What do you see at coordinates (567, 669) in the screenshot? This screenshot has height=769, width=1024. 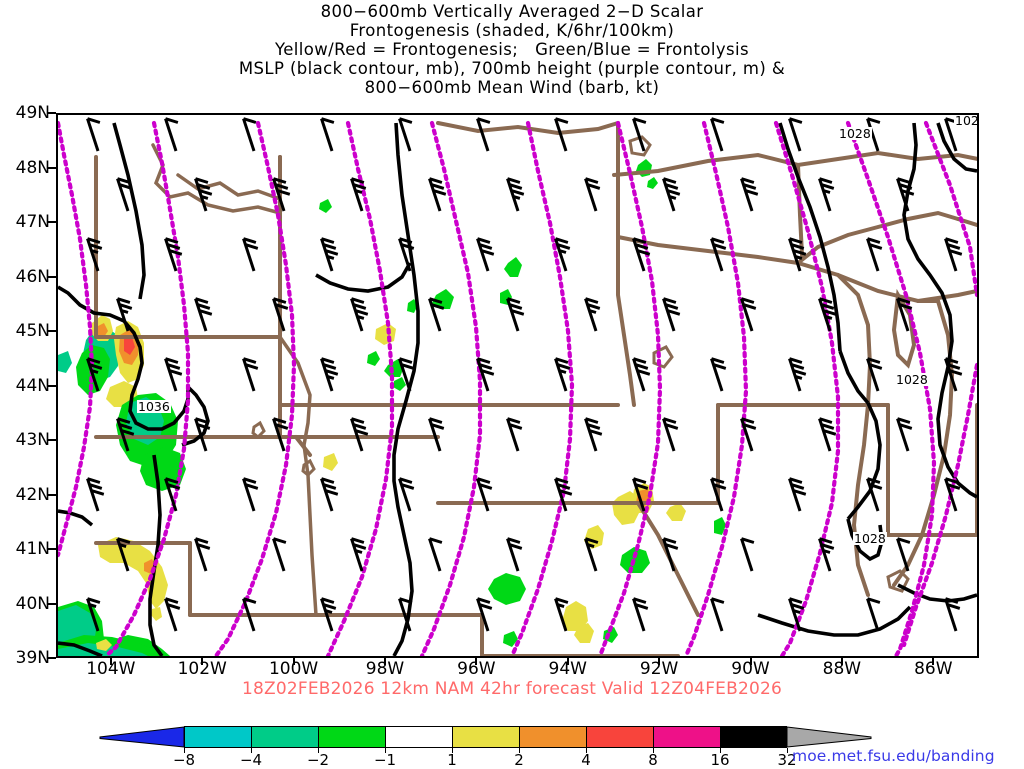 I see `longitude-label: 94W` at bounding box center [567, 669].